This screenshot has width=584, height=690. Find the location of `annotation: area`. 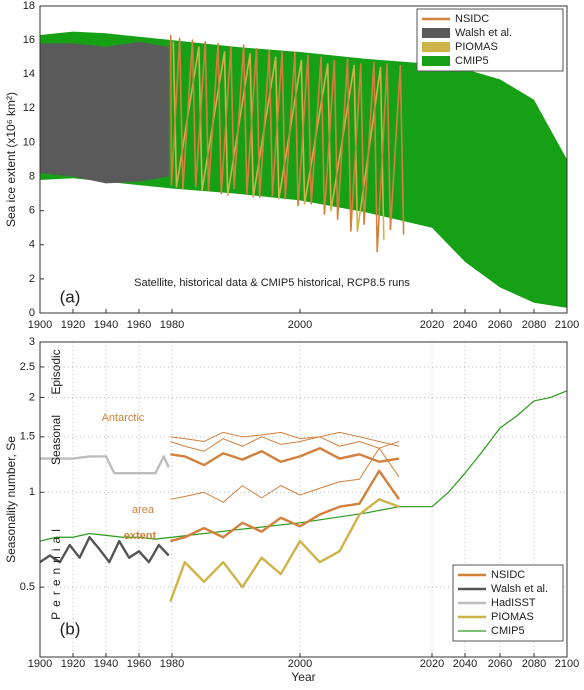

annotation: area is located at coordinates (143, 510).